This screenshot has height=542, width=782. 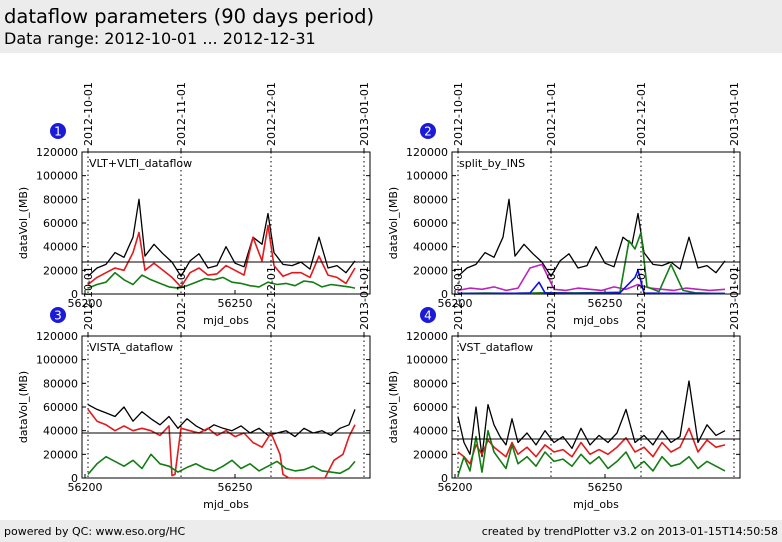 I want to click on panel-number-label: 2, so click(x=428, y=132).